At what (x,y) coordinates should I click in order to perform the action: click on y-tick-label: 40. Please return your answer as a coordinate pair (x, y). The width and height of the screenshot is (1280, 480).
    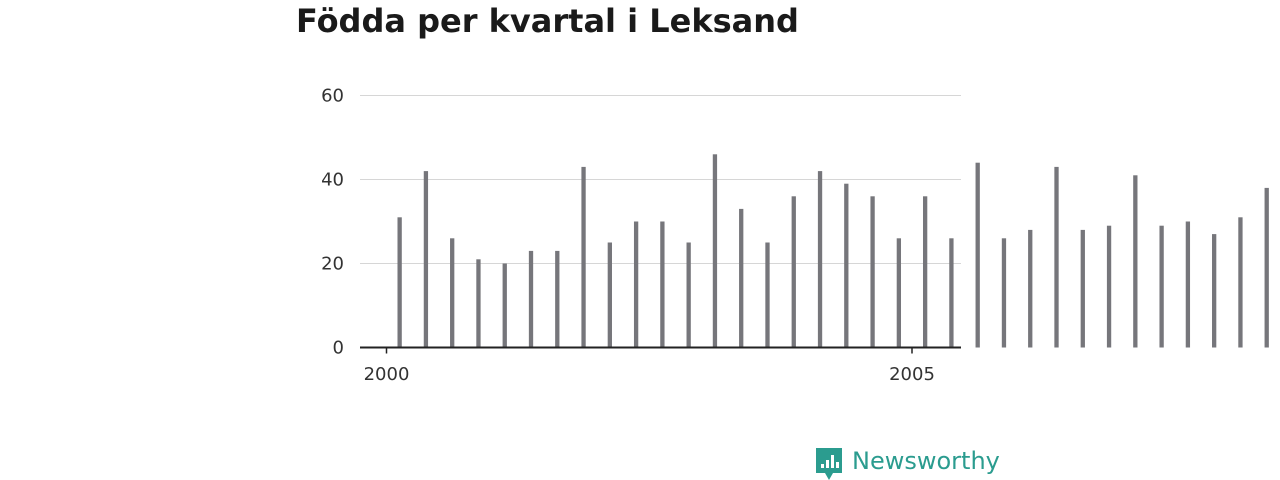
    Looking at the image, I should click on (332, 180).